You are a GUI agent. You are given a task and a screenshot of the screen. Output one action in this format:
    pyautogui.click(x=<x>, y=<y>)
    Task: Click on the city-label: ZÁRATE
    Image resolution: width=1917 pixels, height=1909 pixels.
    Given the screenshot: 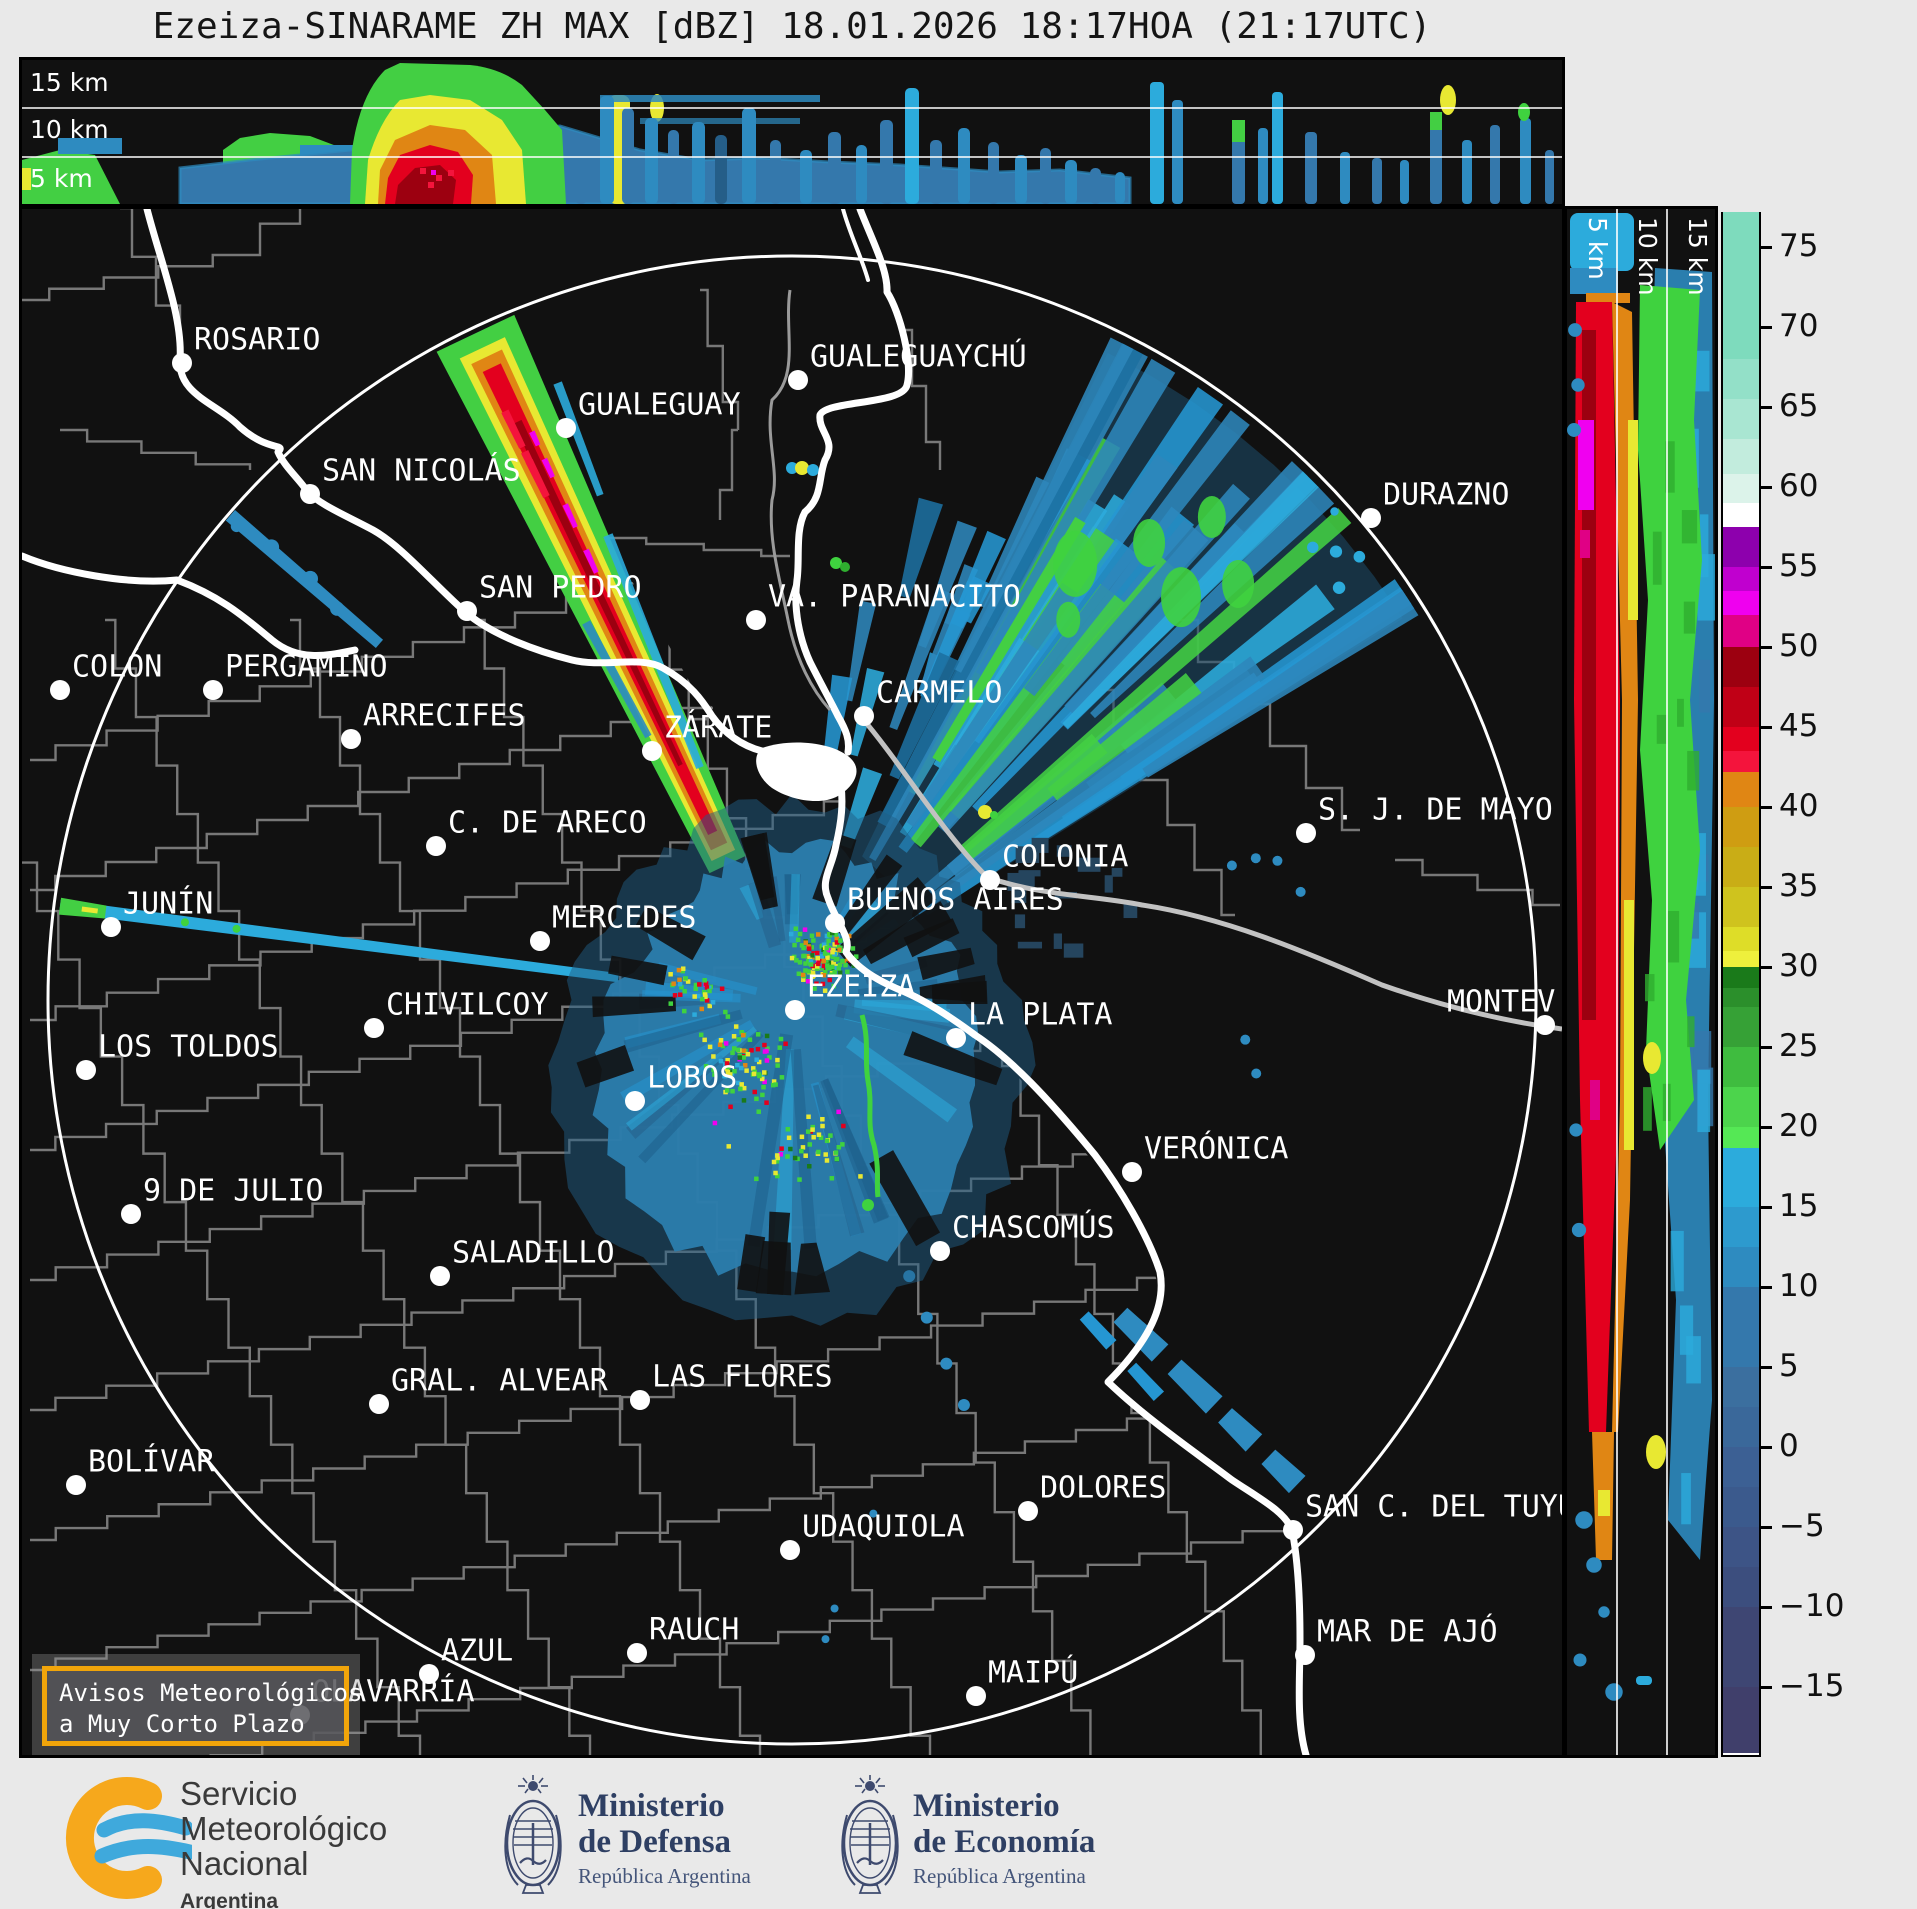 What is the action you would take?
    pyautogui.click(x=718, y=728)
    